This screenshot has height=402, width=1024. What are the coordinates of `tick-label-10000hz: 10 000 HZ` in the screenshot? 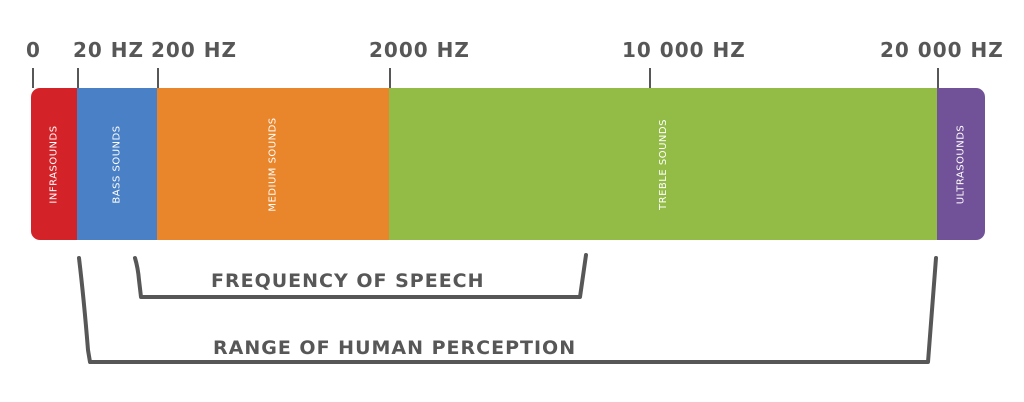 It's located at (684, 50).